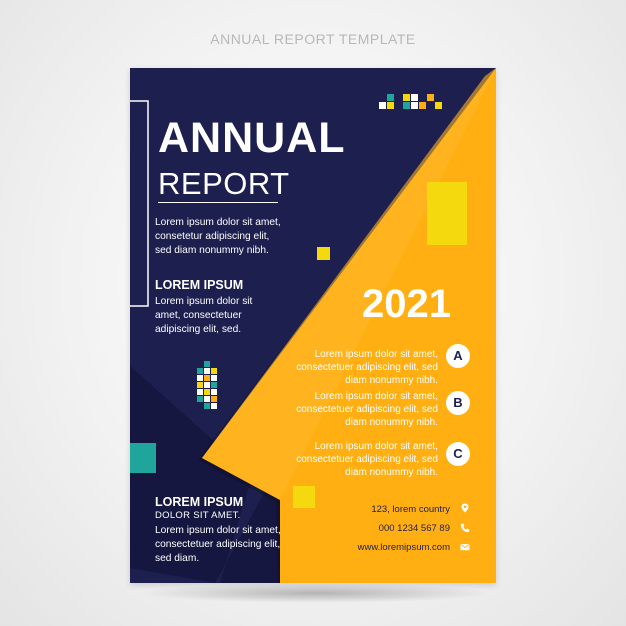  Describe the element at coordinates (218, 222) in the screenshot. I see `intro-line: Lorem ipsum dolor sit amet,` at that location.